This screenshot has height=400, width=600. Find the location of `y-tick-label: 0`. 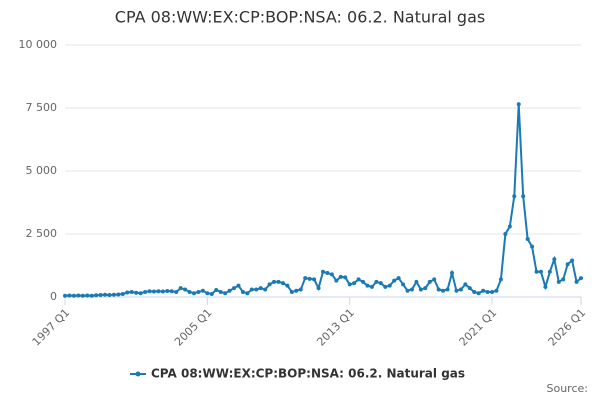

y-tick-label: 0 is located at coordinates (53, 296).